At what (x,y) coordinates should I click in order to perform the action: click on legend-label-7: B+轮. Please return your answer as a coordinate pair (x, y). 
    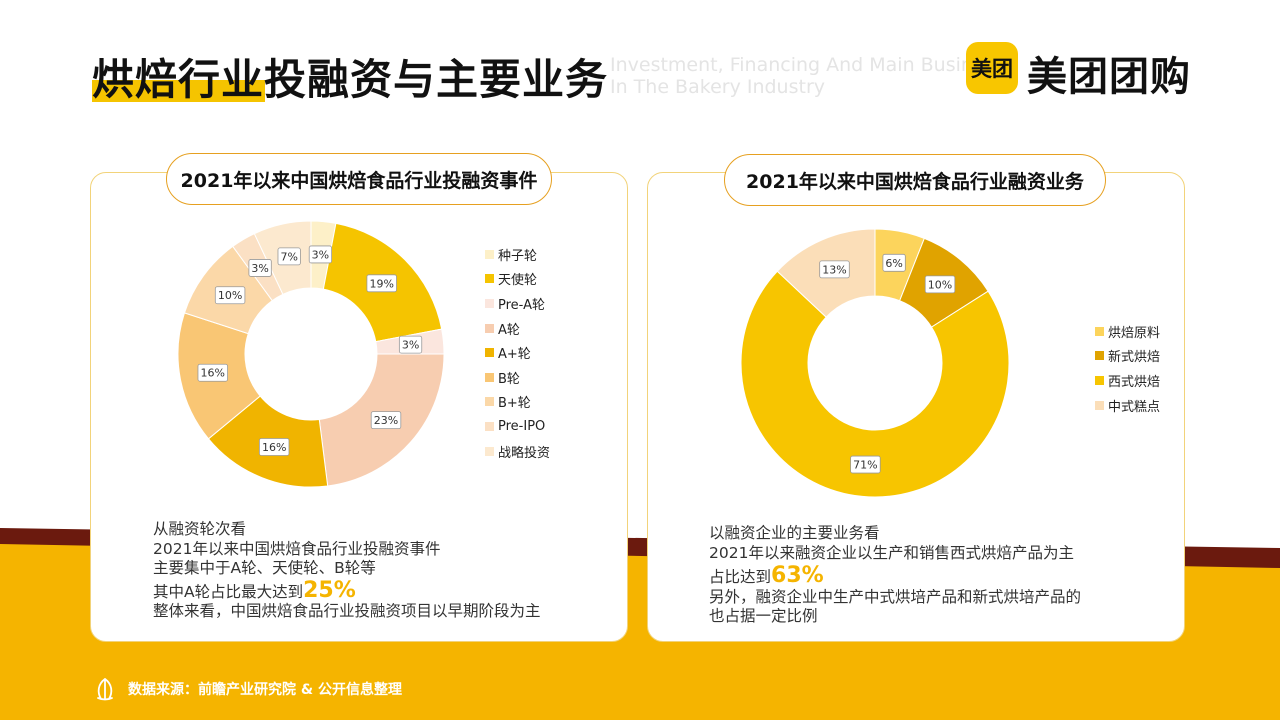
    Looking at the image, I should click on (514, 404).